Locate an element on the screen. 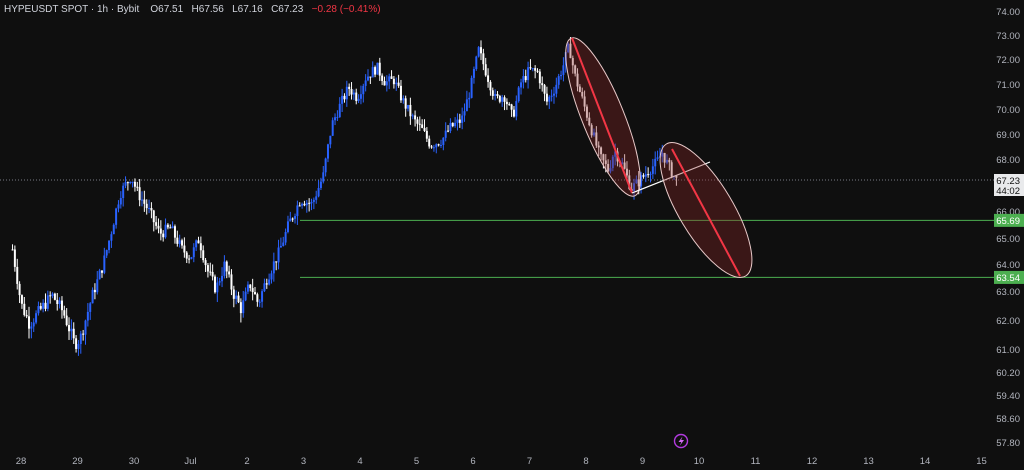  interval-label: 1h is located at coordinates (103, 9).